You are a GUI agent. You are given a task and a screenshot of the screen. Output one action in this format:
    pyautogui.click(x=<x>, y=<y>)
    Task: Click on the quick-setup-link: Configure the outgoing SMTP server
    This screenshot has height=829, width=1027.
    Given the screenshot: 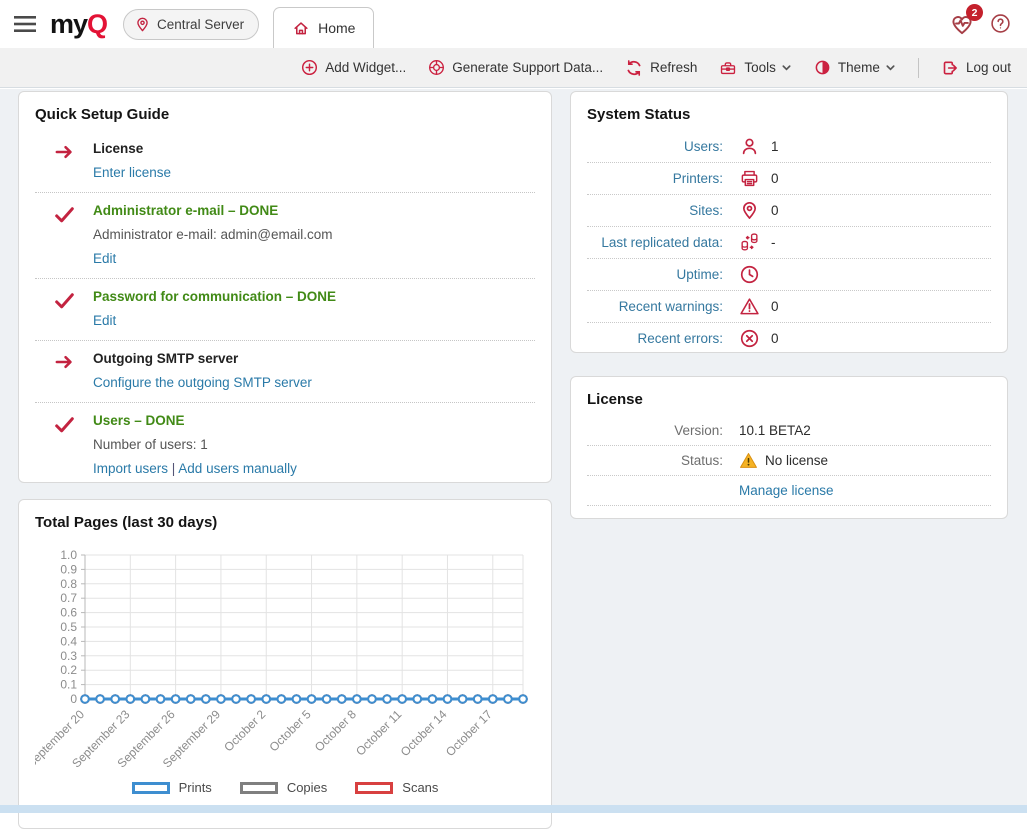 What is the action you would take?
    pyautogui.click(x=202, y=382)
    